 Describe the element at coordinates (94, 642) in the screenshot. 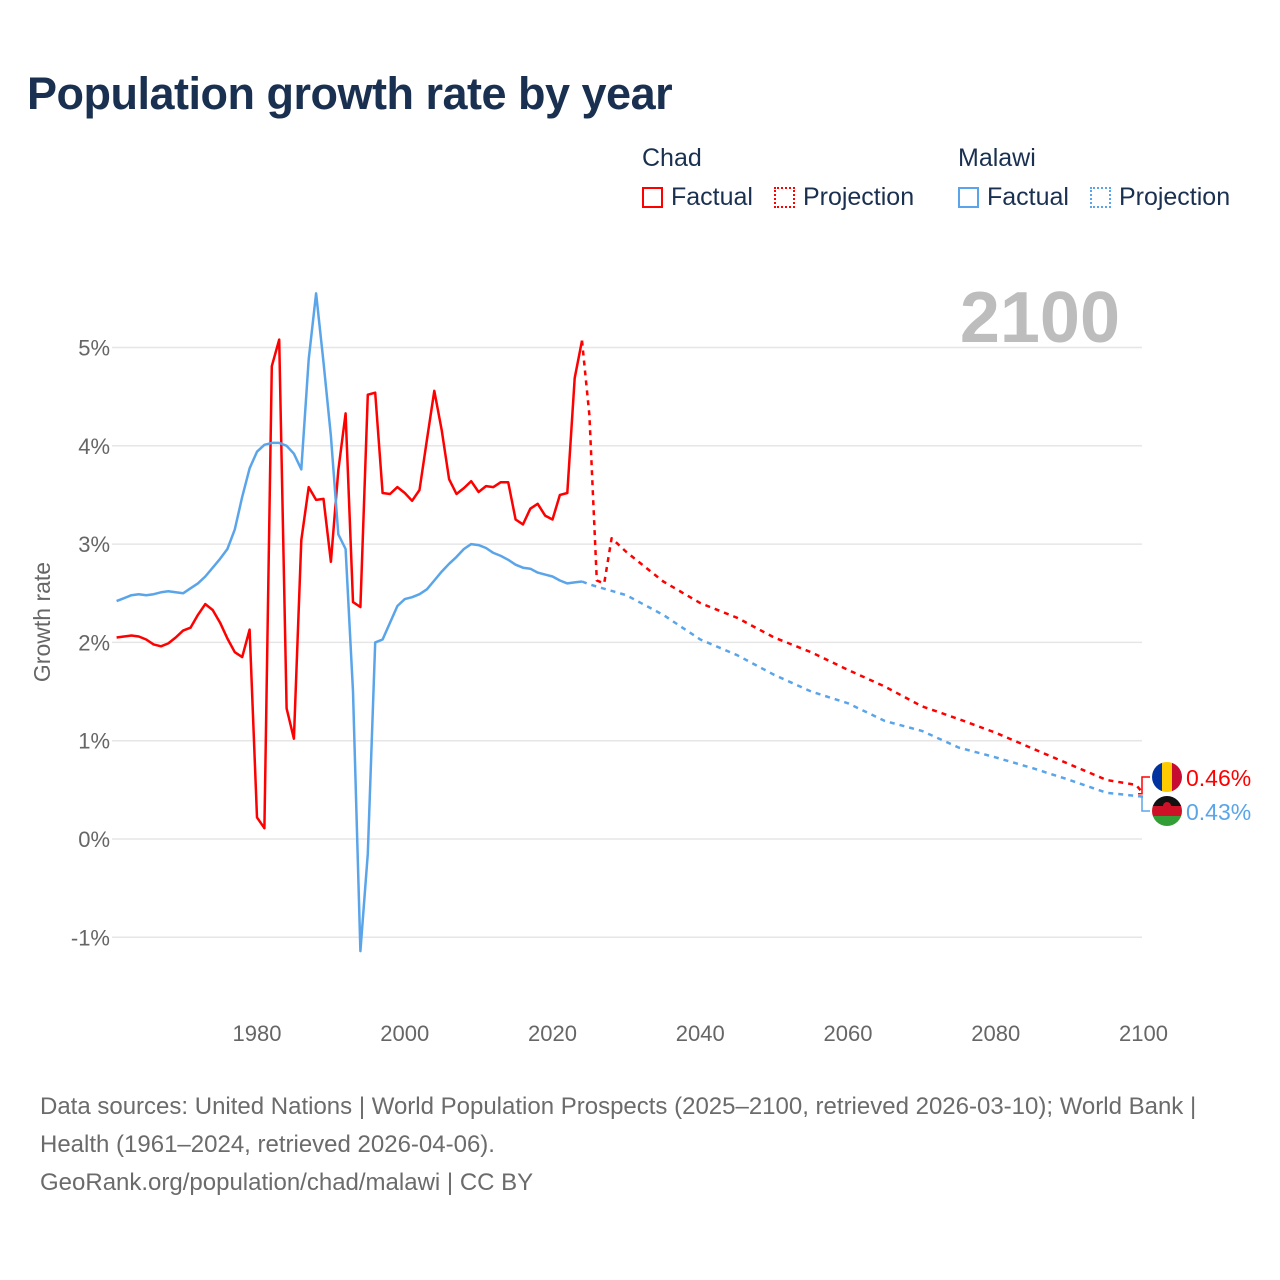

I see `y-tick-label: 2%` at that location.